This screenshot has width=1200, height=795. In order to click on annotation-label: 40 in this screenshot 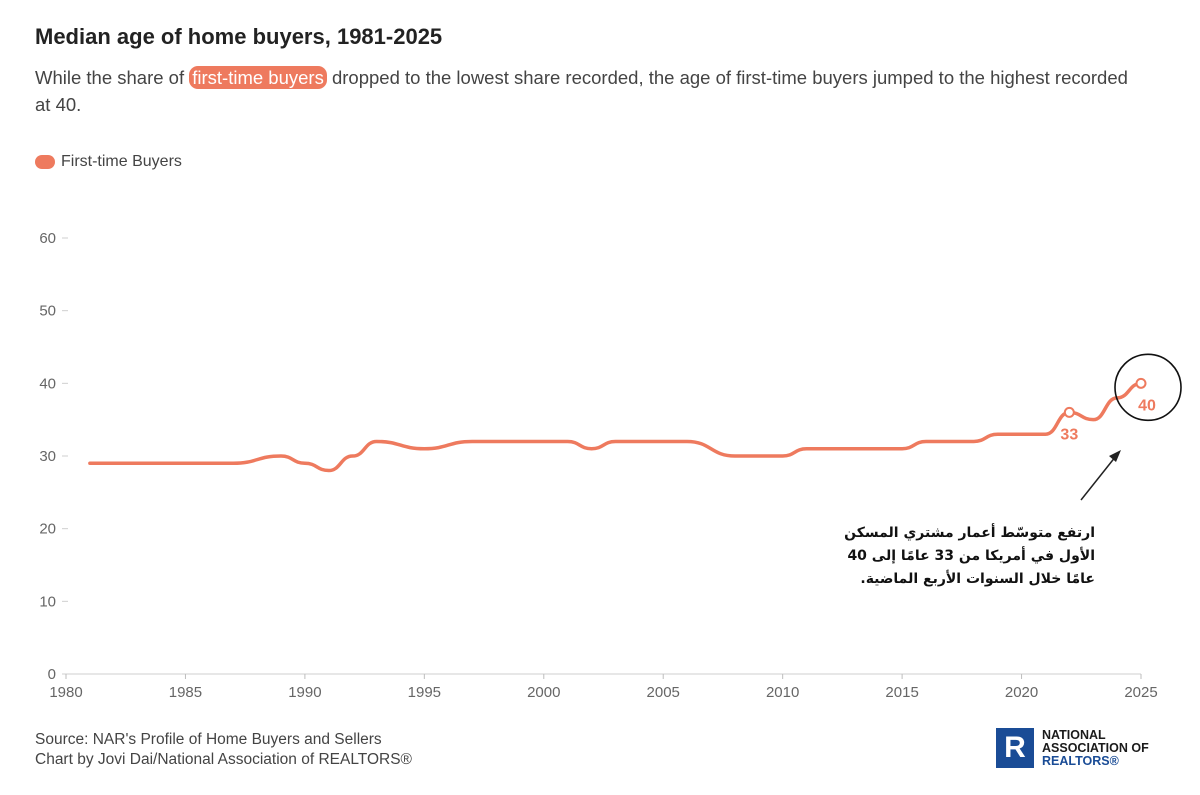, I will do `click(1147, 405)`.